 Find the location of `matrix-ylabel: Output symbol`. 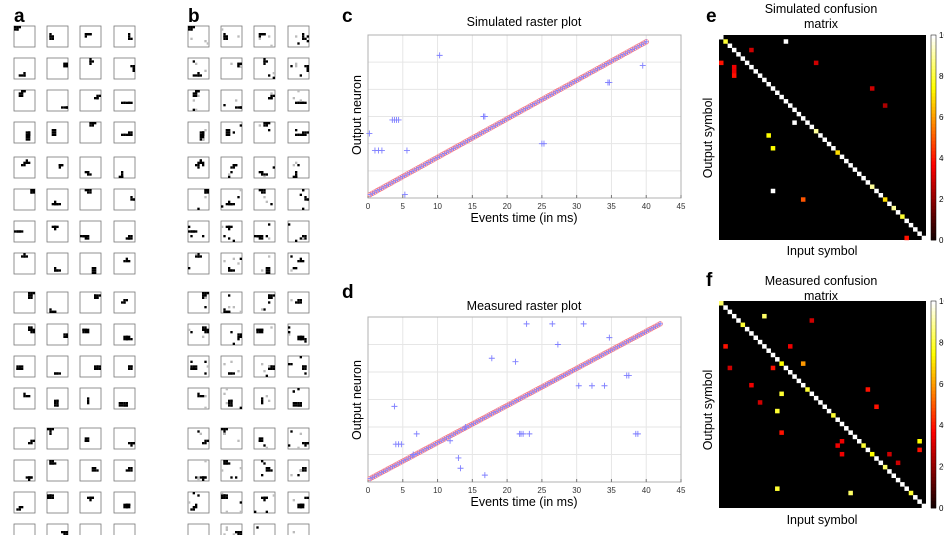

matrix-ylabel: Output symbol is located at coordinates (708, 138).